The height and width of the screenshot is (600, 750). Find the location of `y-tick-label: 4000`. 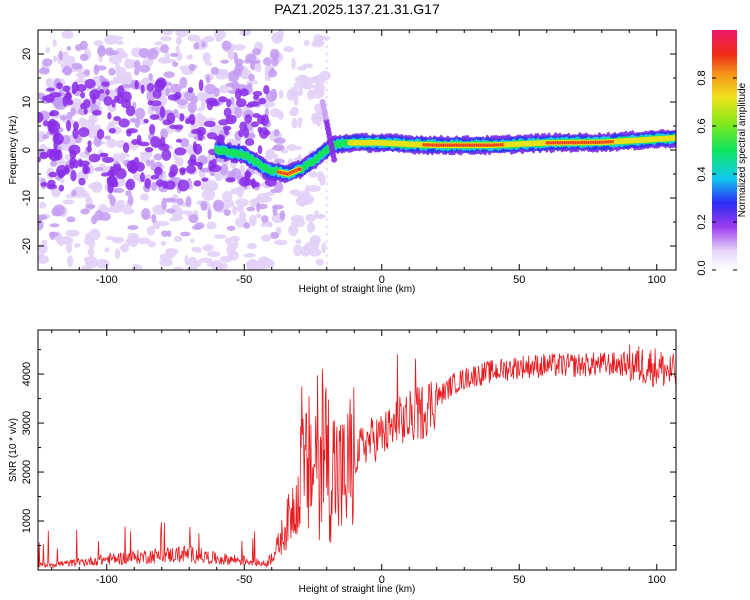

y-tick-label: 4000 is located at coordinates (27, 374).